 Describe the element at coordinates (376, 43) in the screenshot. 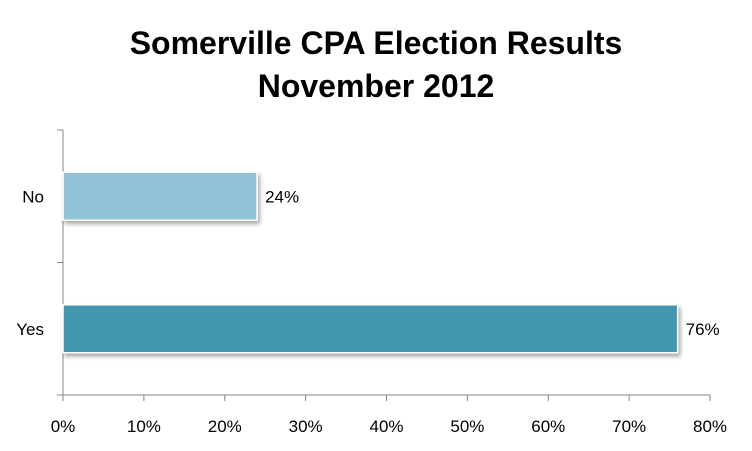

I see `chart-title-line1: Somerville CPA Election Results` at that location.